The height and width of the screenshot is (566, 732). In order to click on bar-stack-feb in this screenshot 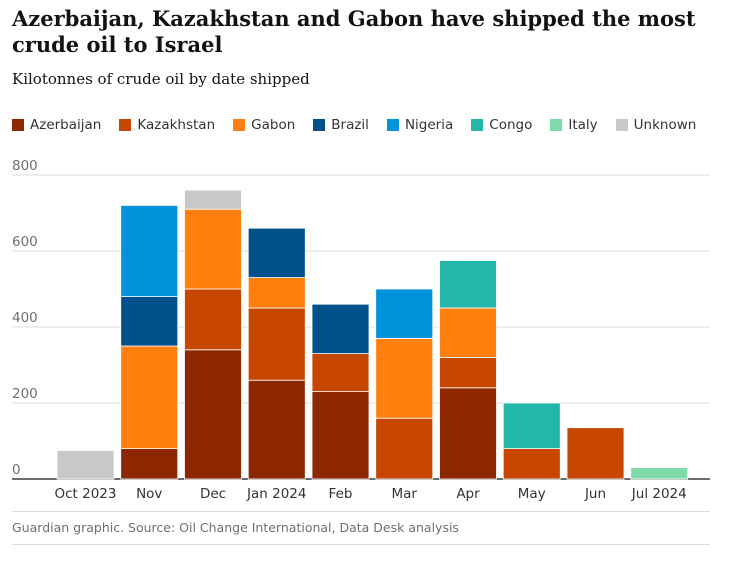, I will do `click(340, 391)`.